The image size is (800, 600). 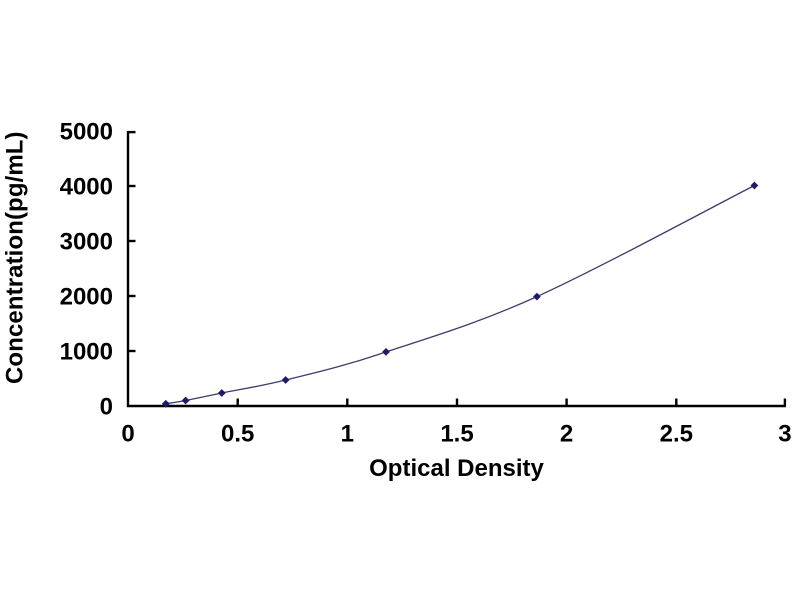 I want to click on svg-text: 2, so click(x=566, y=434).